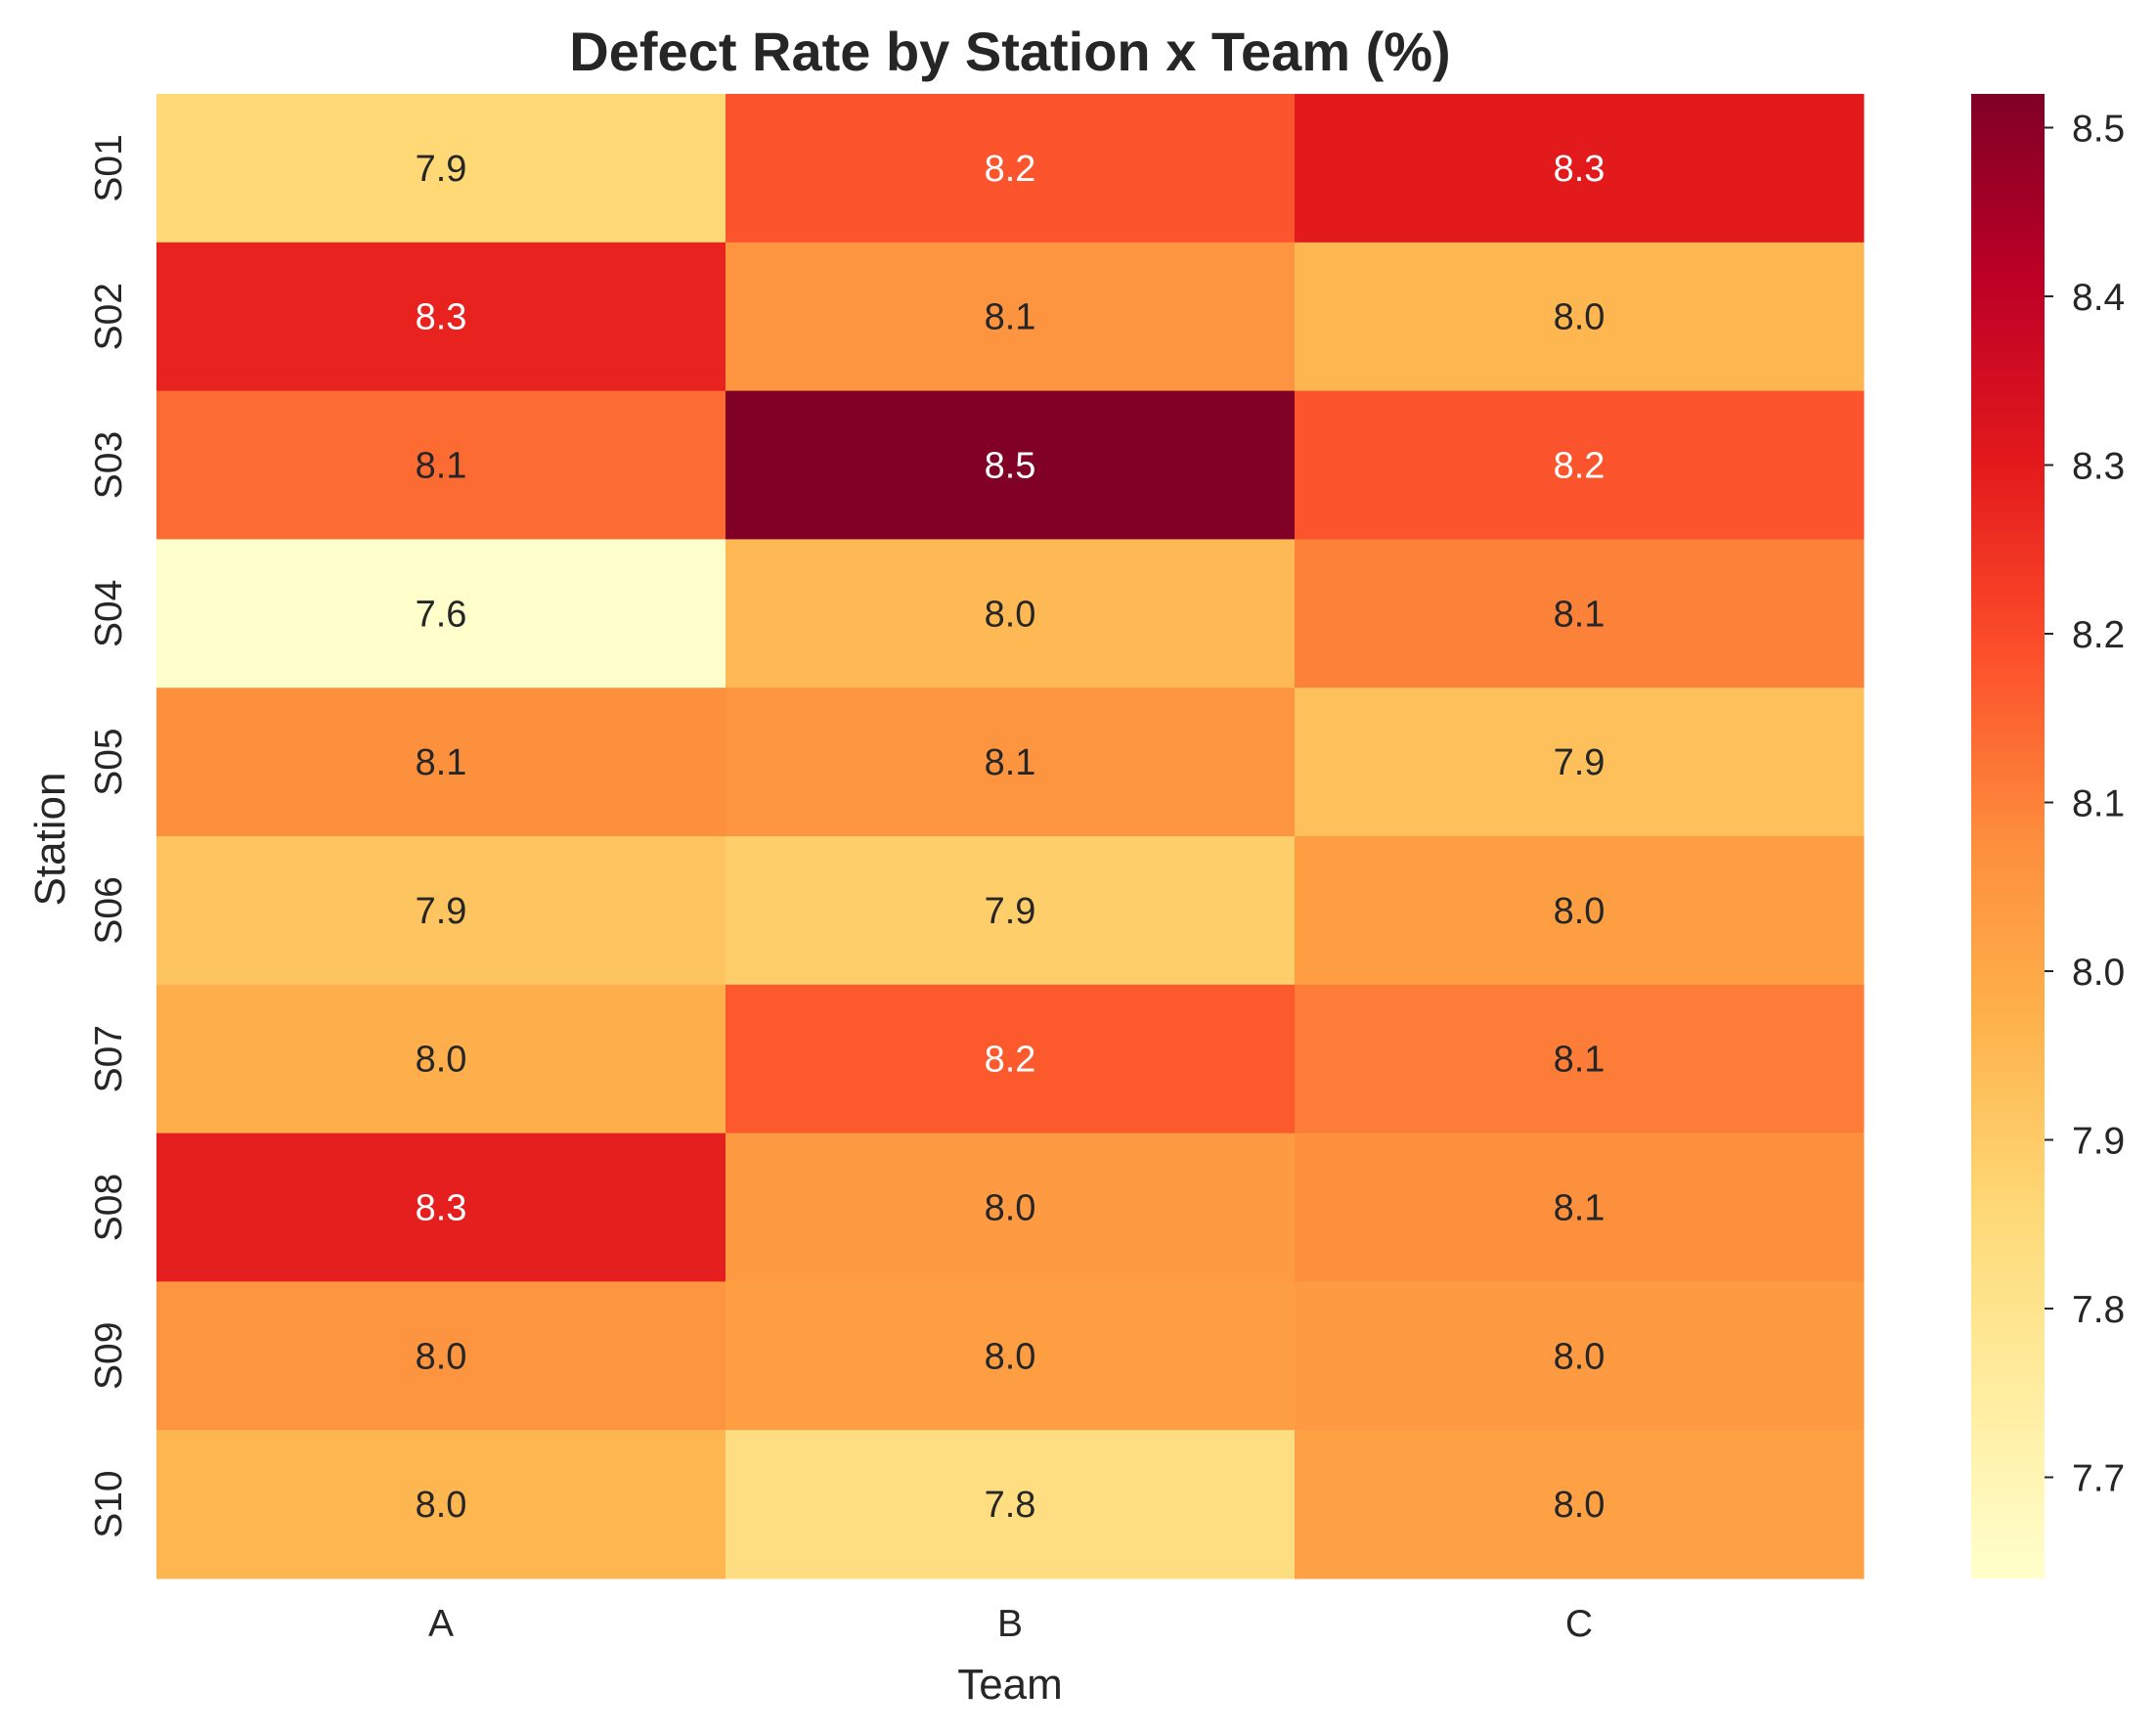 The width and height of the screenshot is (2156, 1734). I want to click on heatmap-cell-s04-a, so click(441, 614).